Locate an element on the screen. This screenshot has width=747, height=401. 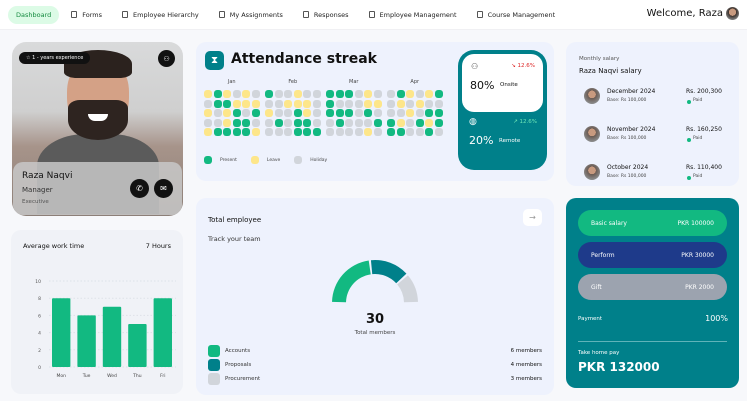
profile-level: Executive is located at coordinates (35, 202).